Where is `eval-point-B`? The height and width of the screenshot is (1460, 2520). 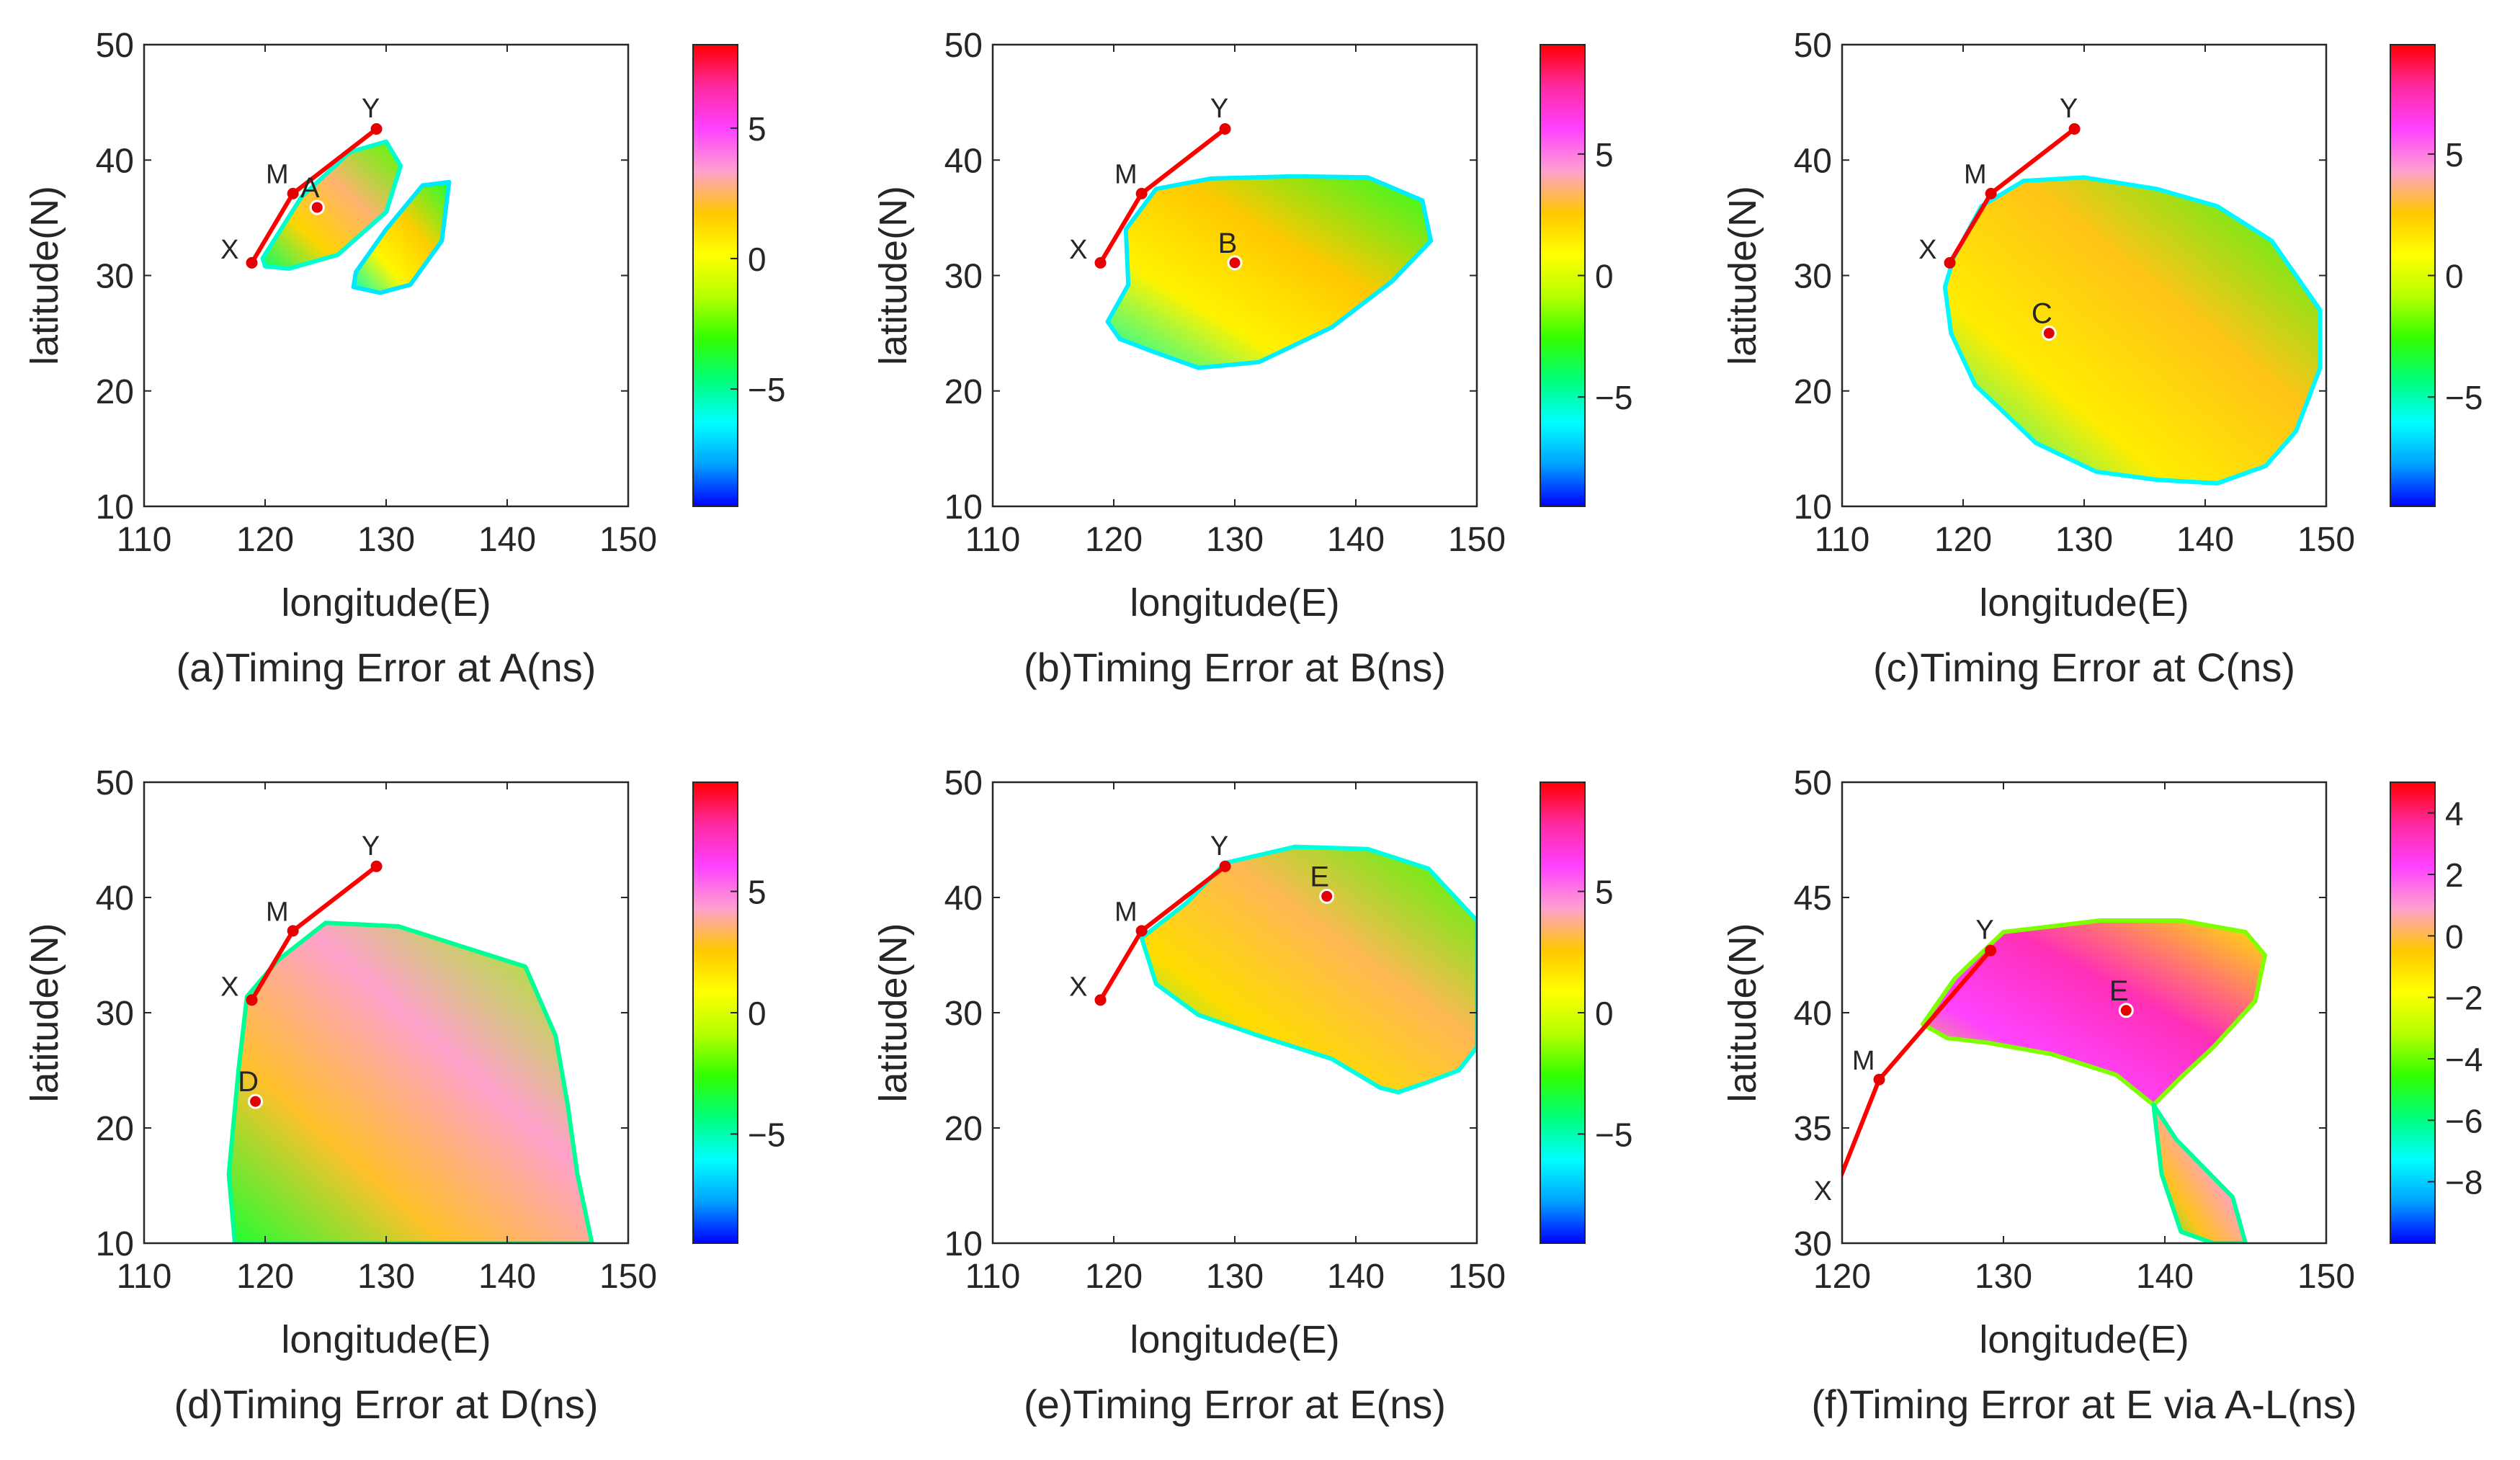
eval-point-B is located at coordinates (1235, 263).